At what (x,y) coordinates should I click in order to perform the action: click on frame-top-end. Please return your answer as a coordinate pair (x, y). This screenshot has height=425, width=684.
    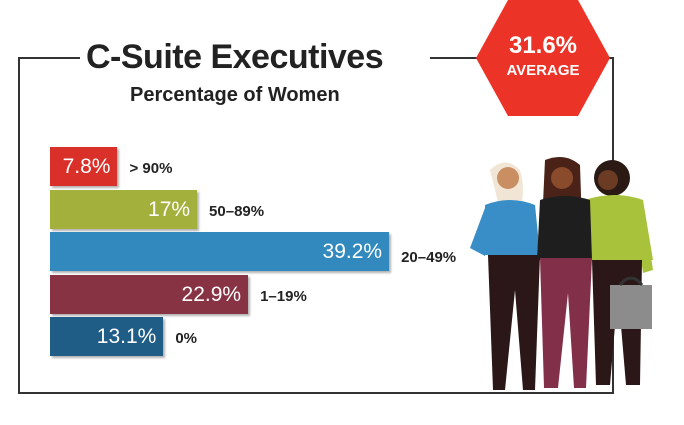
    Looking at the image, I should click on (610, 58).